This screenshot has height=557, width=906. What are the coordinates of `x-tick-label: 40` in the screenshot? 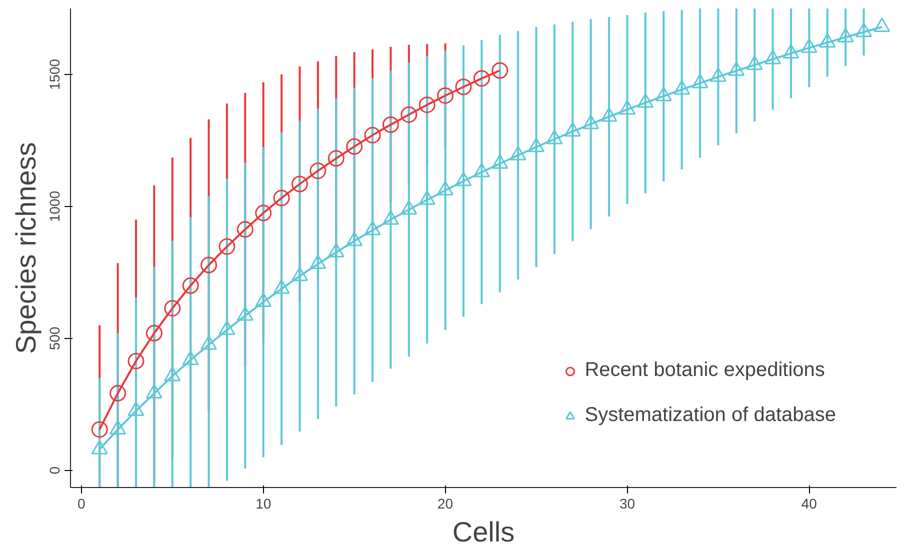 It's located at (809, 504).